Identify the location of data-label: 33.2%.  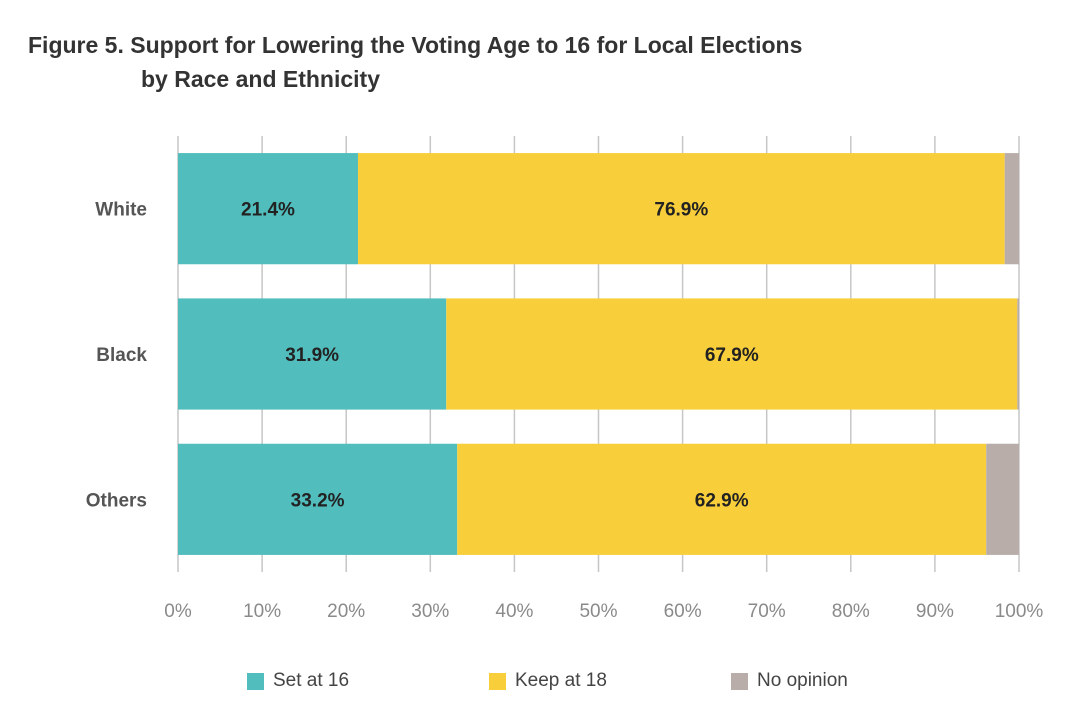
(318, 500).